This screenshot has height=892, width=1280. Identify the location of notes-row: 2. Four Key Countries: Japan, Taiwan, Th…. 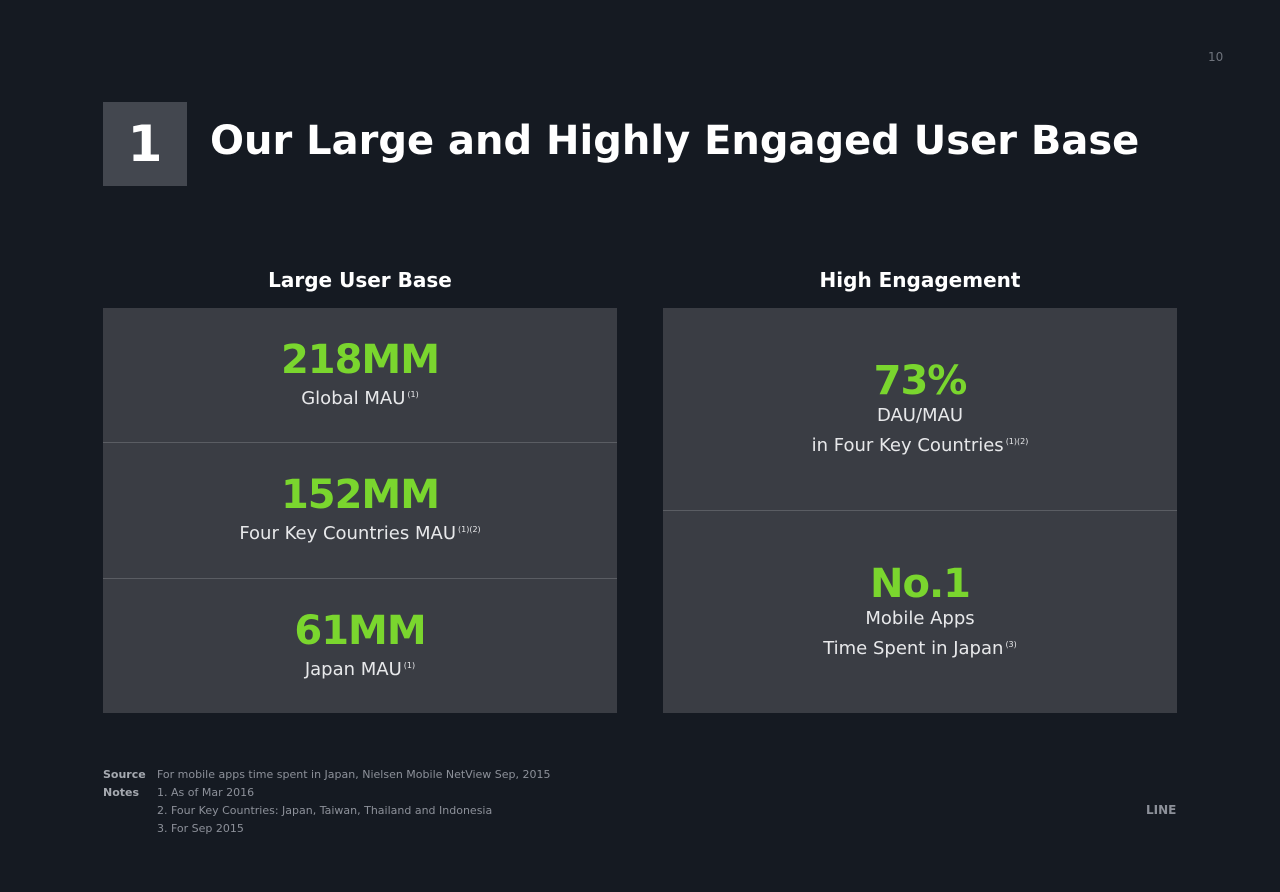
(327, 811).